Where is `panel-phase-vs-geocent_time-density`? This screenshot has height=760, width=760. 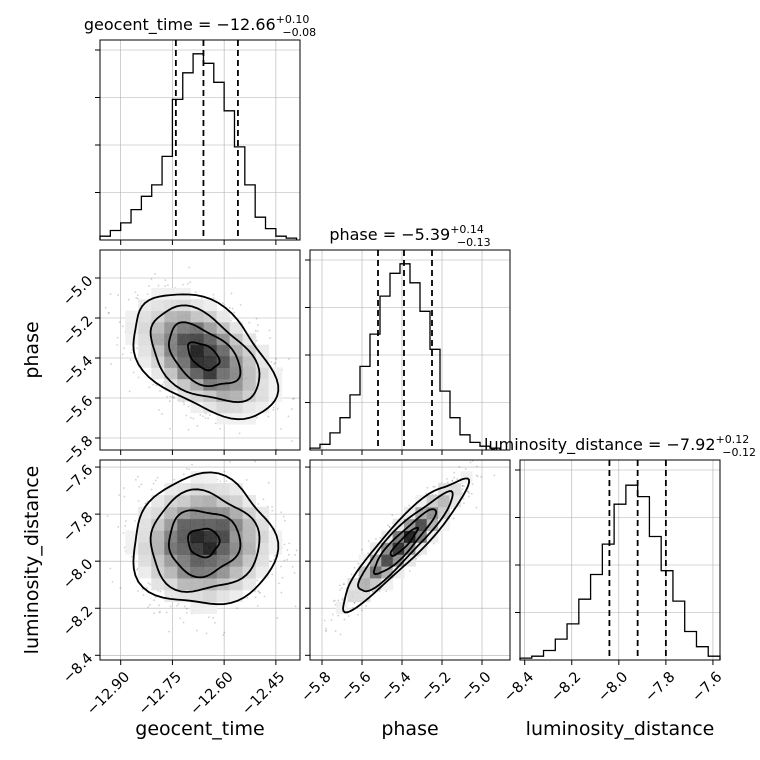 panel-phase-vs-geocent_time-density is located at coordinates (202, 358).